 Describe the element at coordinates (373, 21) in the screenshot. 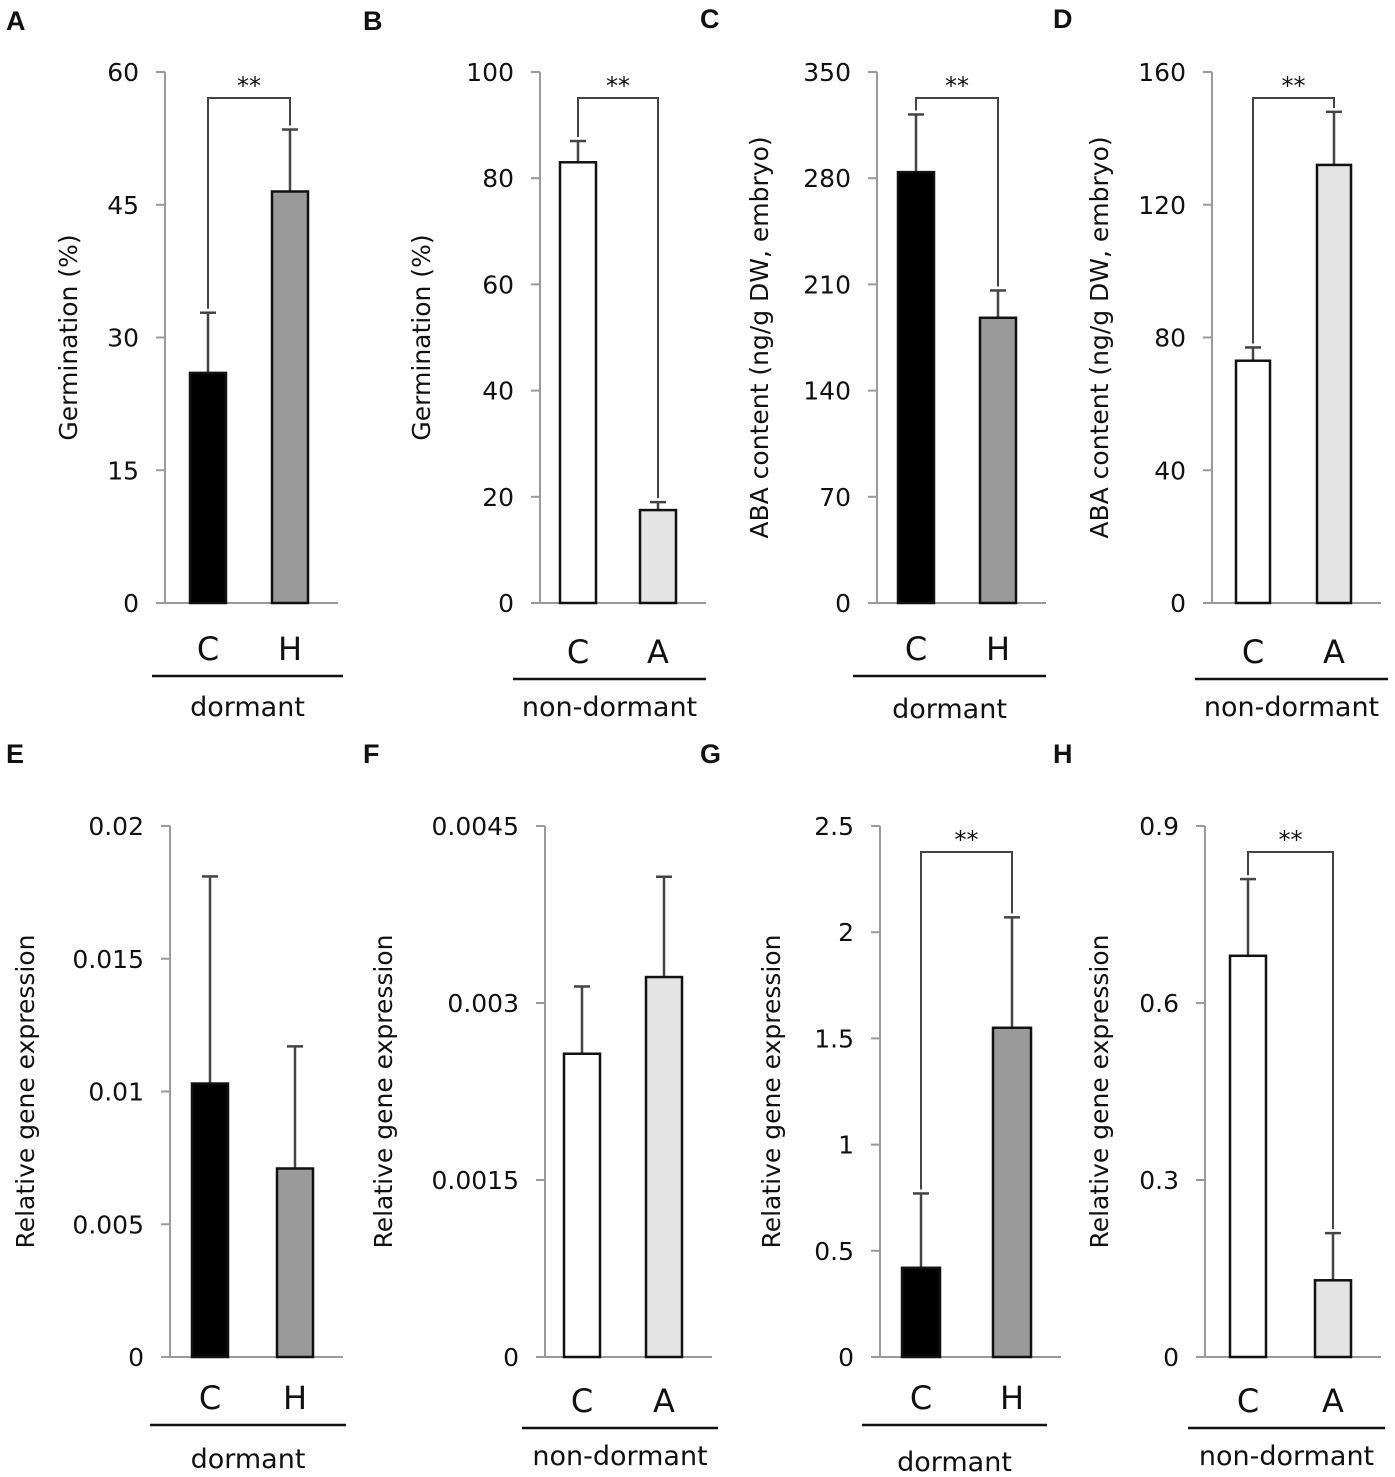

I see `panel-letter: B` at that location.